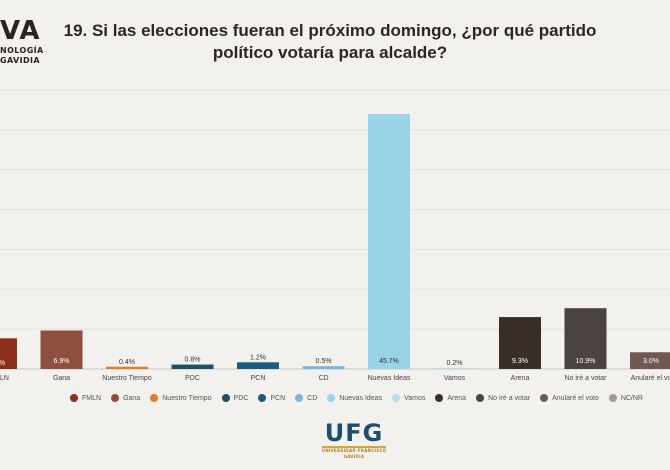 Image resolution: width=670 pixels, height=470 pixels. What do you see at coordinates (455, 363) in the screenshot?
I see `data-label: 0.2%` at bounding box center [455, 363].